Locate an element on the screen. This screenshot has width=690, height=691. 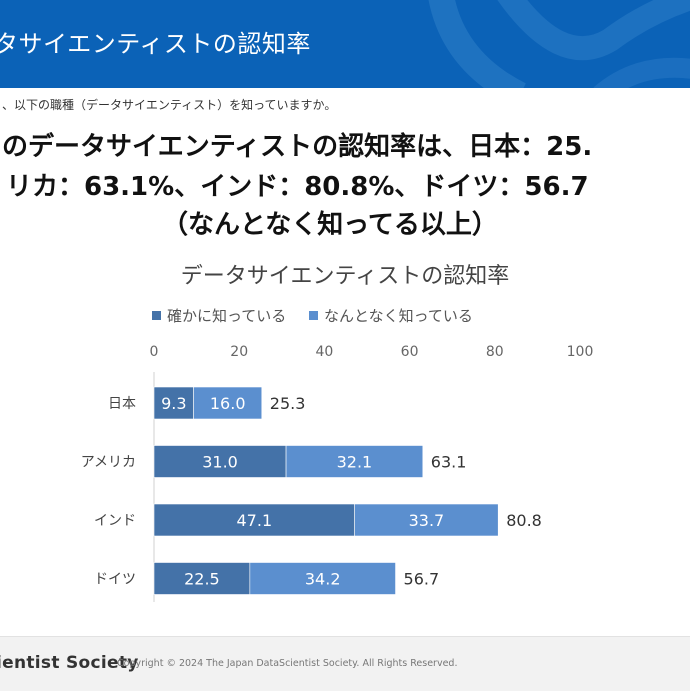
legend-label-somewhat: なんとなく知っている is located at coordinates (398, 316).